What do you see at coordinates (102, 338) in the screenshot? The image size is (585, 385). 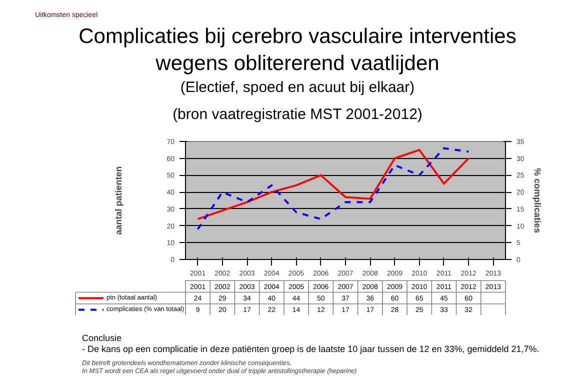 I see `text: Conclusie` at bounding box center [102, 338].